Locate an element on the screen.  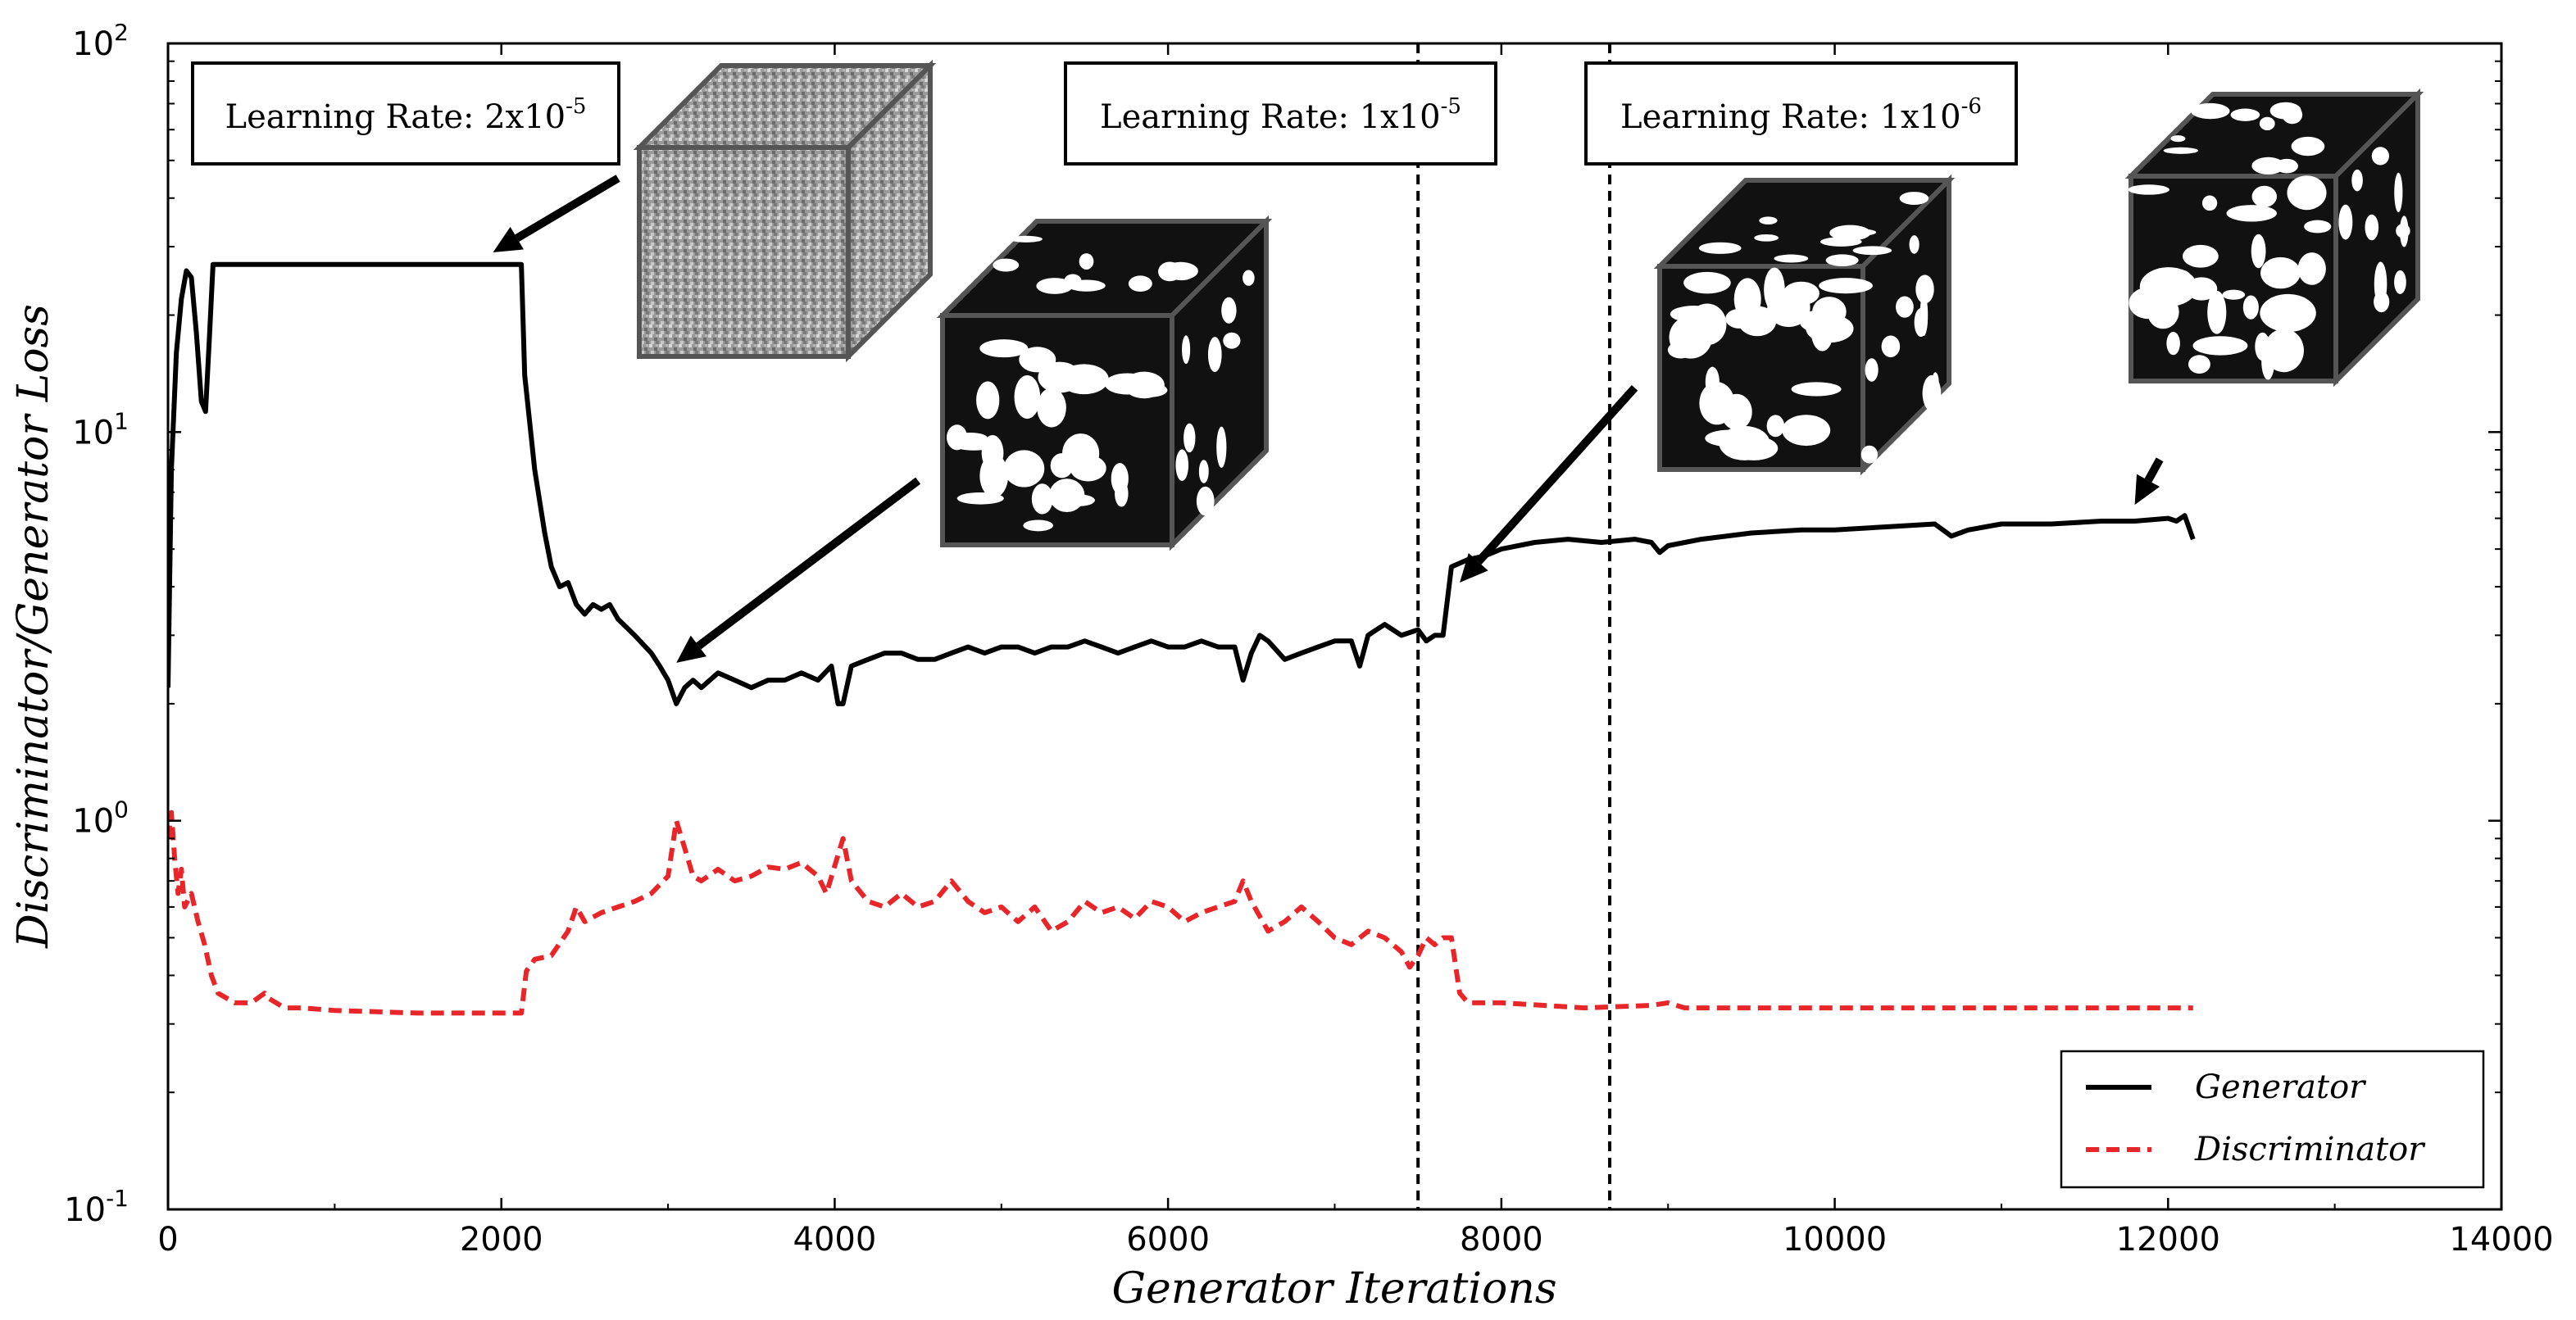
learning-rate-label-1: Learning Rate: 1x10-5 is located at coordinates (1280, 114).